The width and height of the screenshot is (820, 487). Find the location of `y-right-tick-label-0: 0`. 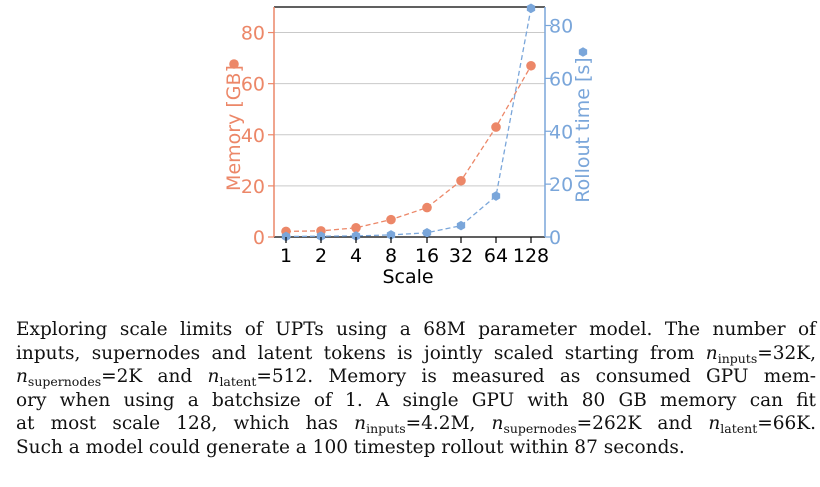

y-right-tick-label-0: 0 is located at coordinates (555, 238).